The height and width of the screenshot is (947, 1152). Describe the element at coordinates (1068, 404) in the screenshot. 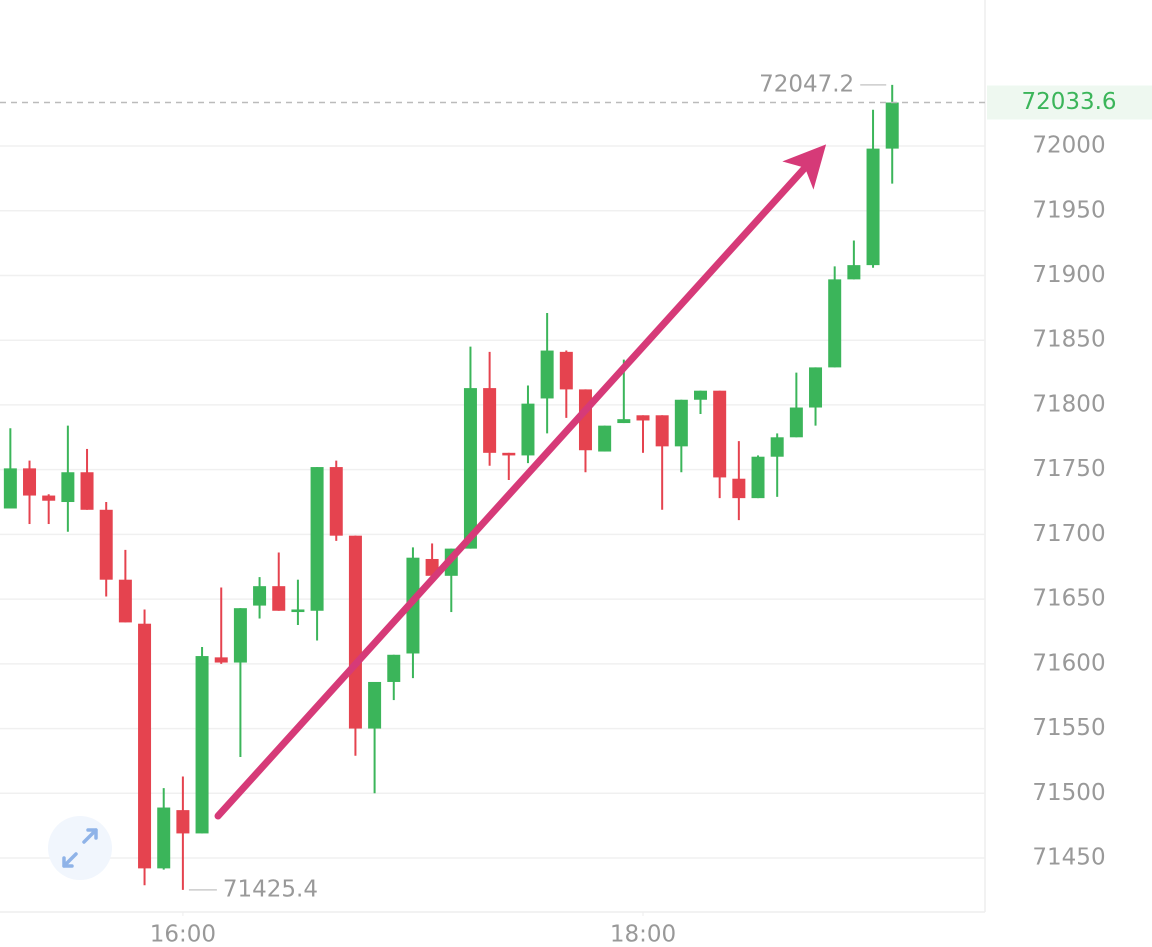

I see `y-tick-label: 71800` at that location.